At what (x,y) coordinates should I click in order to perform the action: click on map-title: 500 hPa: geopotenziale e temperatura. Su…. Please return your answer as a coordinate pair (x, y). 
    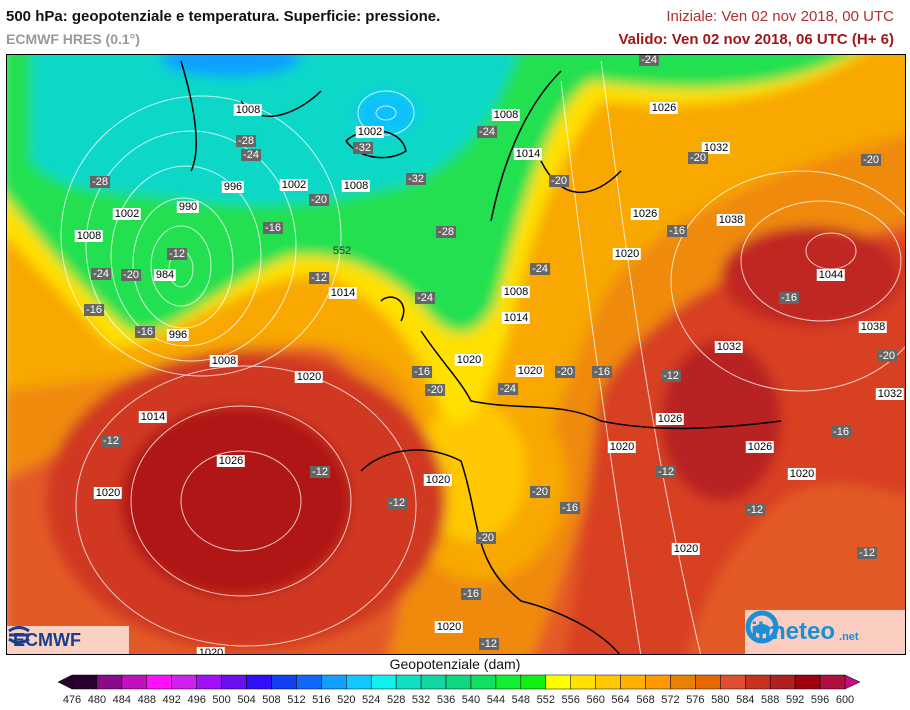
    Looking at the image, I should click on (223, 16).